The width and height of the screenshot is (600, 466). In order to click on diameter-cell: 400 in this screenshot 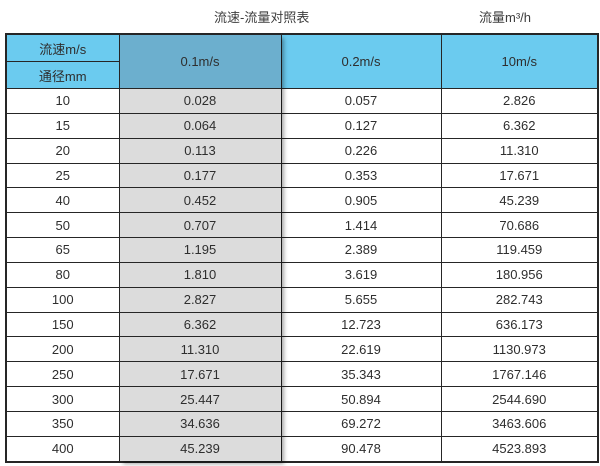, I will do `click(62, 449)`.